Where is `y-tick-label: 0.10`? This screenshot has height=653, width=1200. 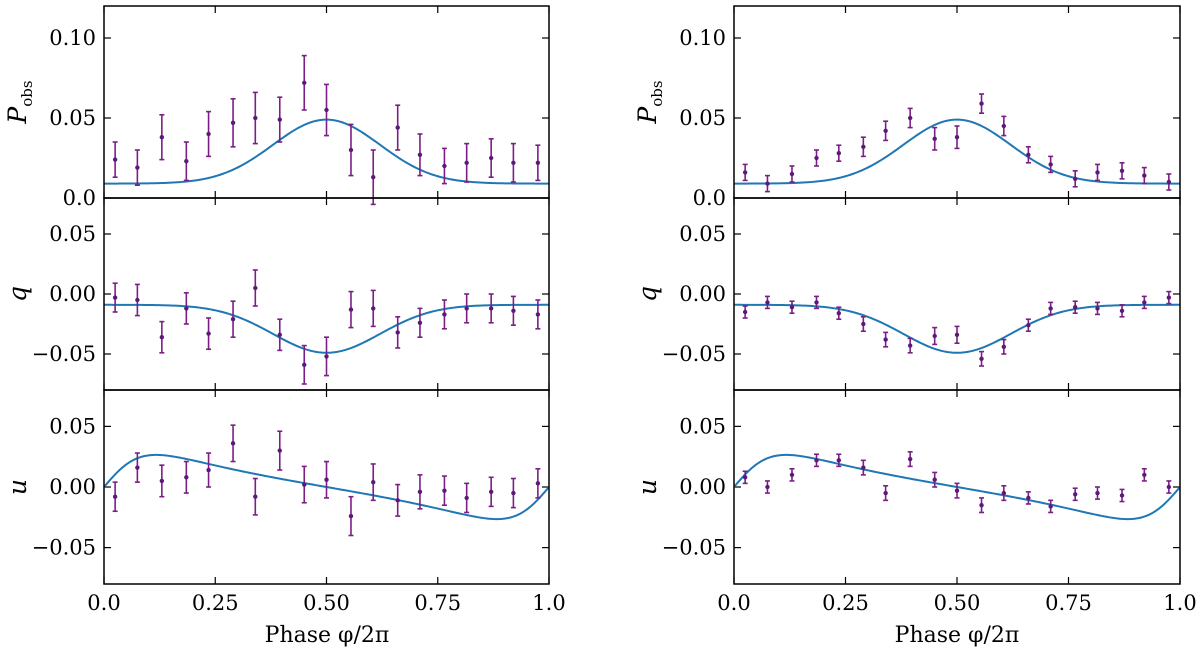
y-tick-label: 0.10 is located at coordinates (72, 38).